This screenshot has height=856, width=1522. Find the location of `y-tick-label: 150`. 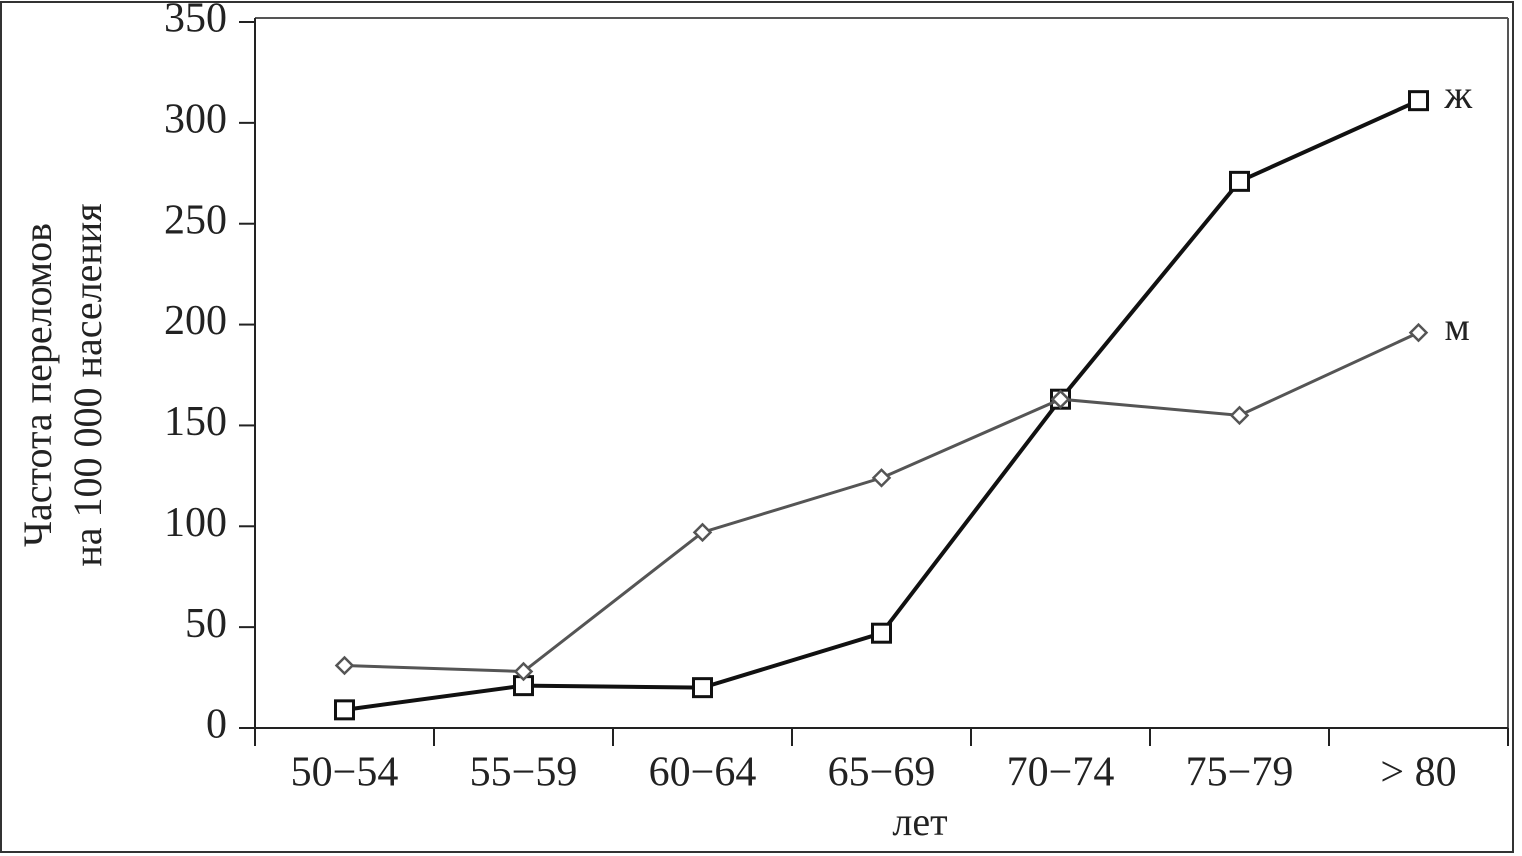

y-tick-label: 150 is located at coordinates (195, 422).